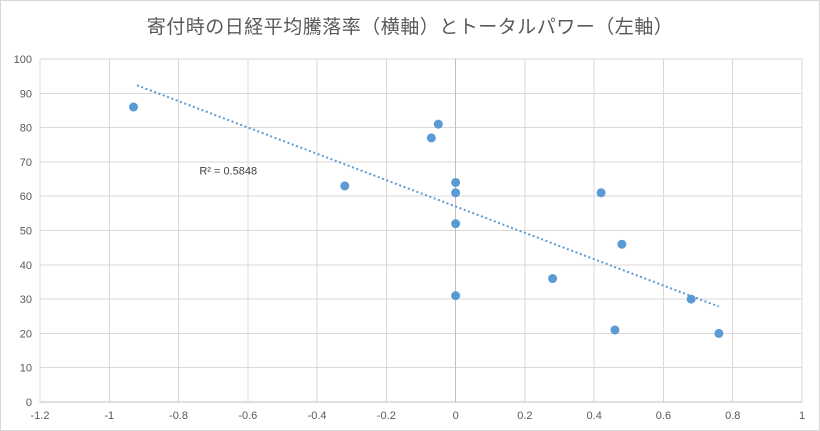  Describe the element at coordinates (247, 416) in the screenshot. I see `x-axis-tick-label: -0.6` at that location.